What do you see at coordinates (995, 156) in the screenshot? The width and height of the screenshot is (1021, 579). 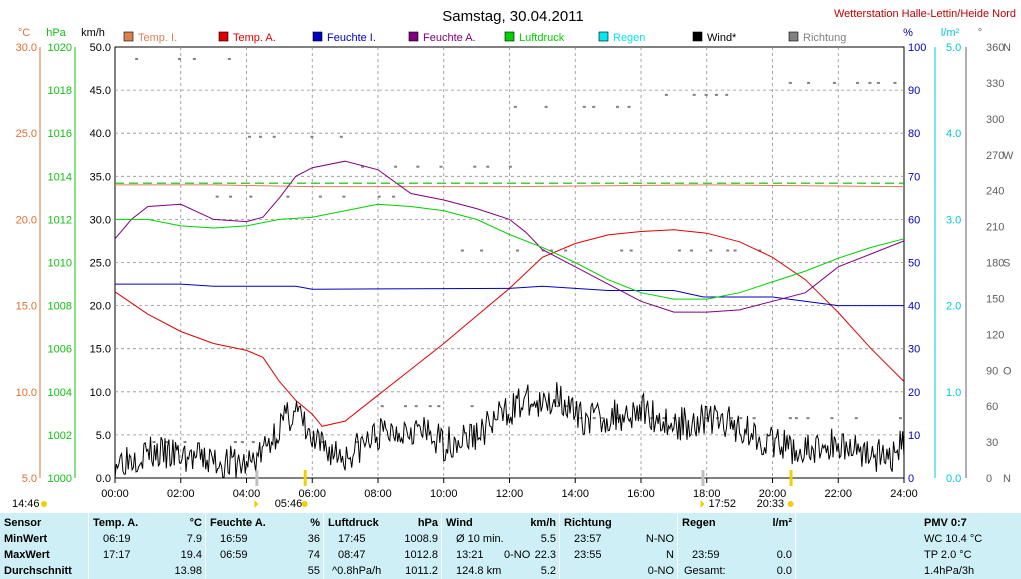 I see `direction-tick-label: 270` at bounding box center [995, 156].